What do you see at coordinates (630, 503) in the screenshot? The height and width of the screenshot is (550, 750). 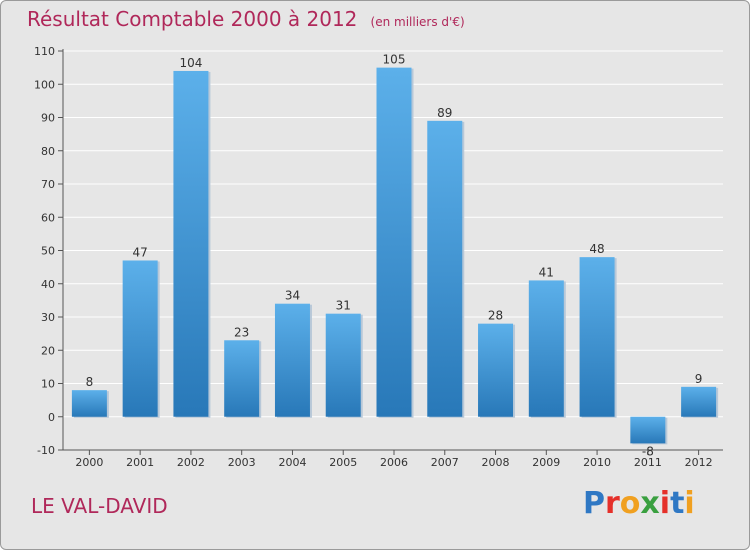 I see `brand-letter: o` at bounding box center [630, 503].